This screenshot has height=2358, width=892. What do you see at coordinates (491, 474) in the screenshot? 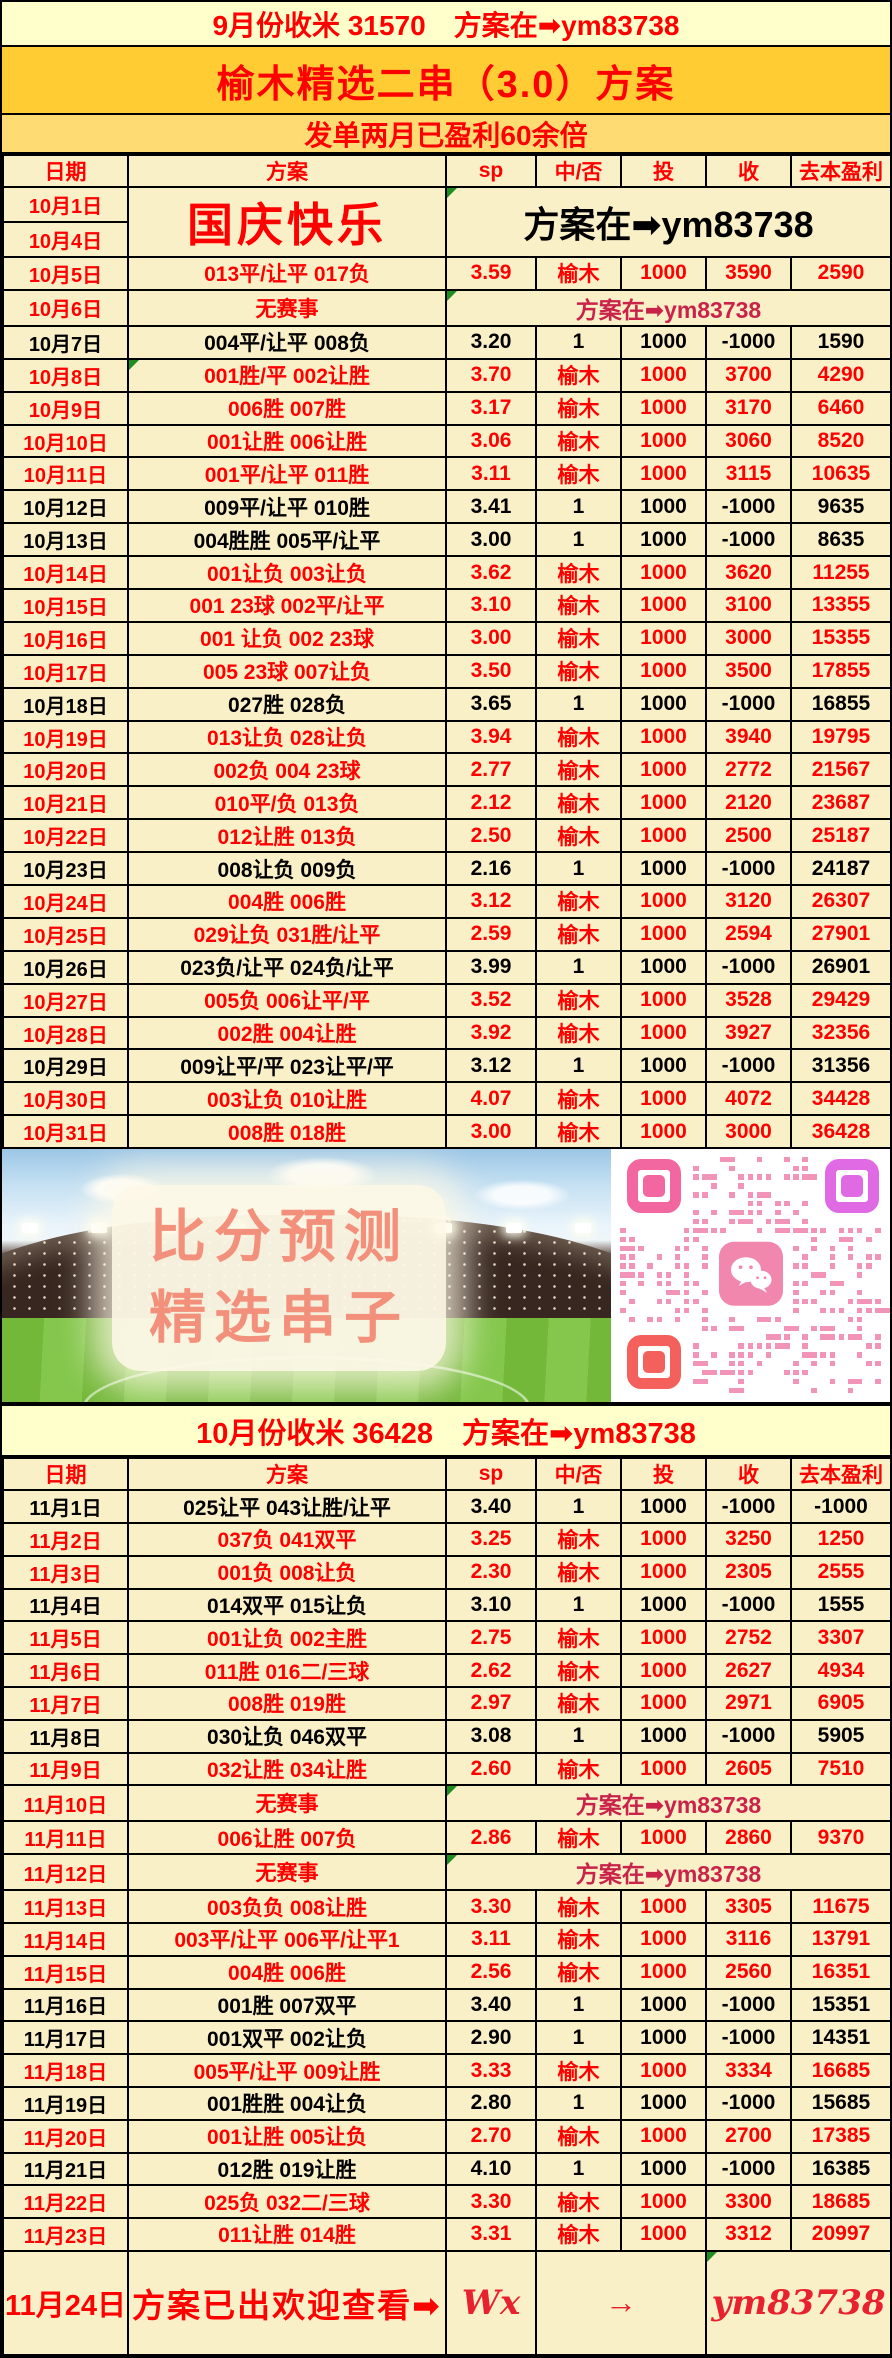
I see `sp-cell: 3.11` at bounding box center [491, 474].